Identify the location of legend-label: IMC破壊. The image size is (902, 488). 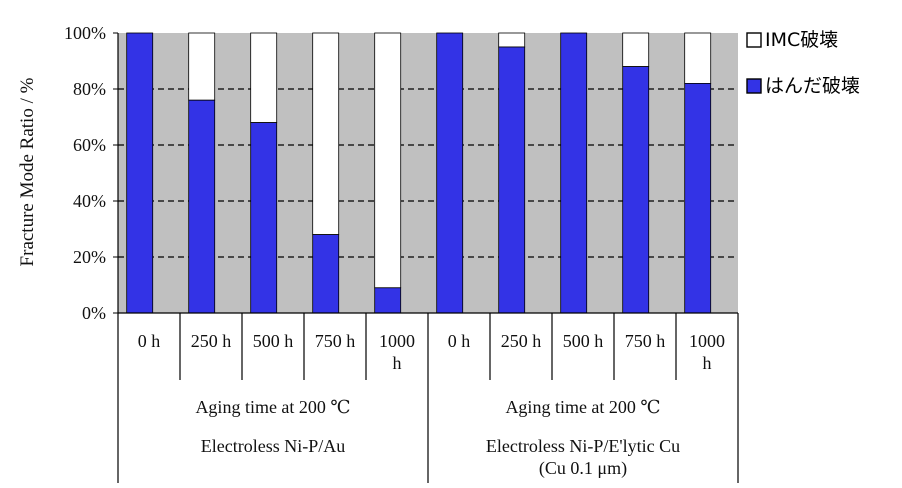
(801, 40).